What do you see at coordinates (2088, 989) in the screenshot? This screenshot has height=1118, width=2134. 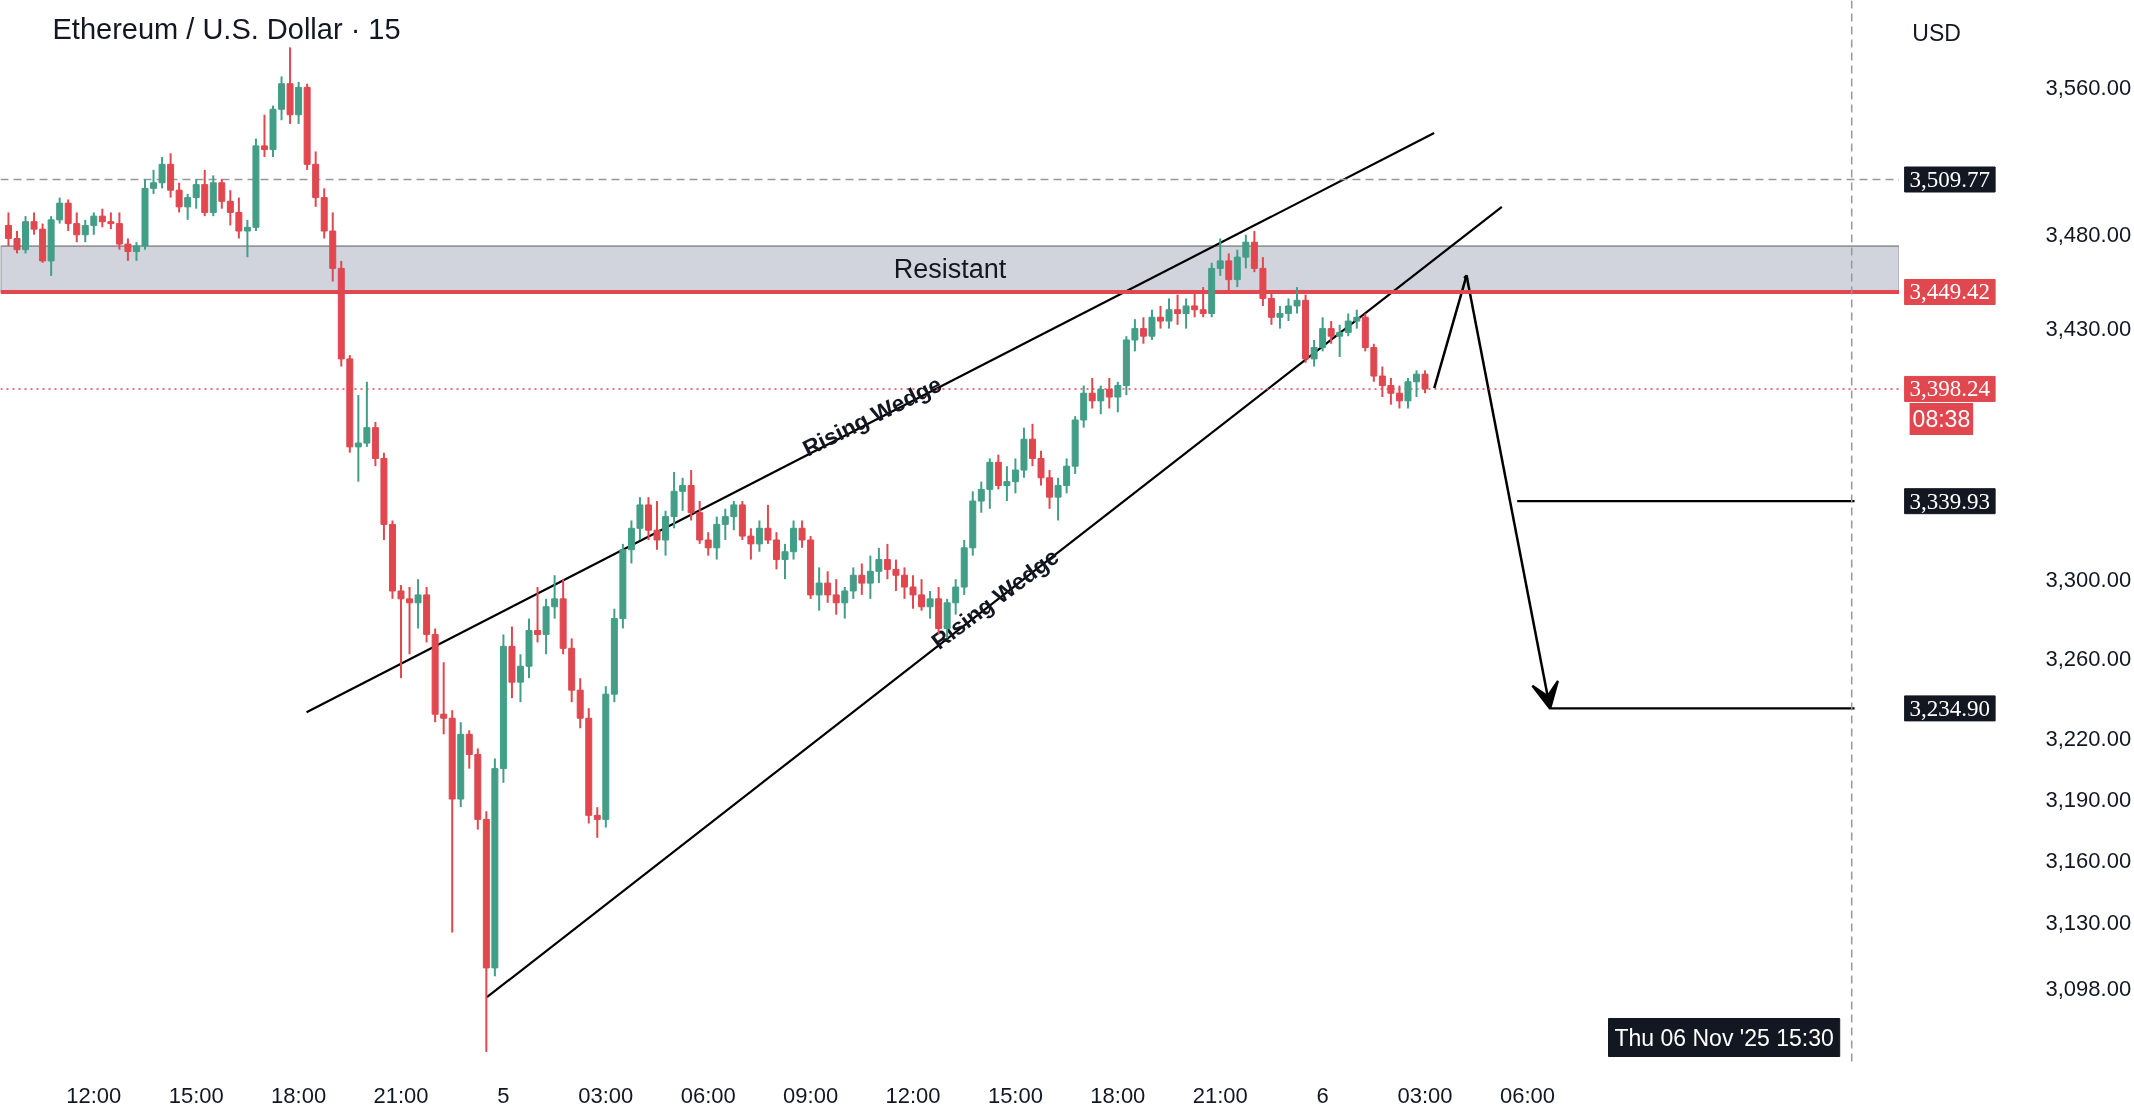 I see `y-tick-label: 3,098.00` at bounding box center [2088, 989].